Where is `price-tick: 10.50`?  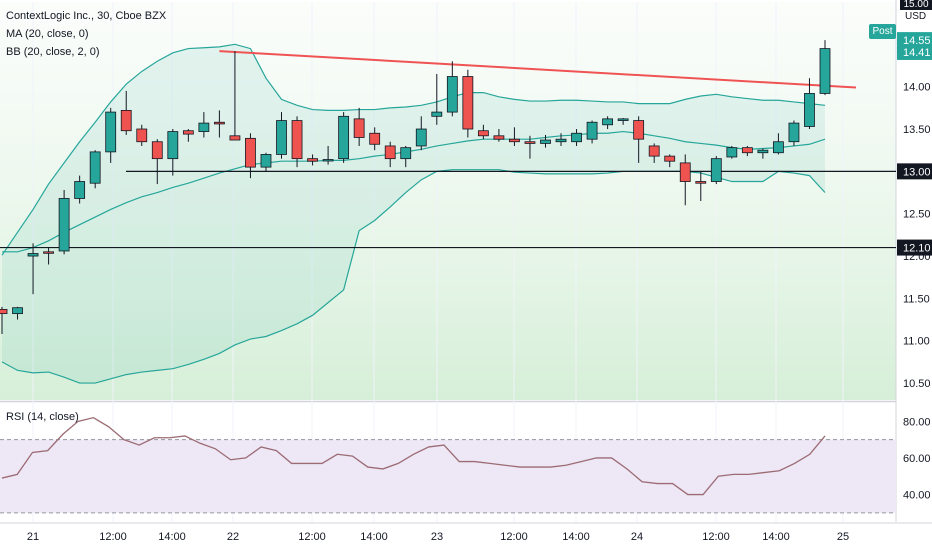 price-tick: 10.50 is located at coordinates (917, 384).